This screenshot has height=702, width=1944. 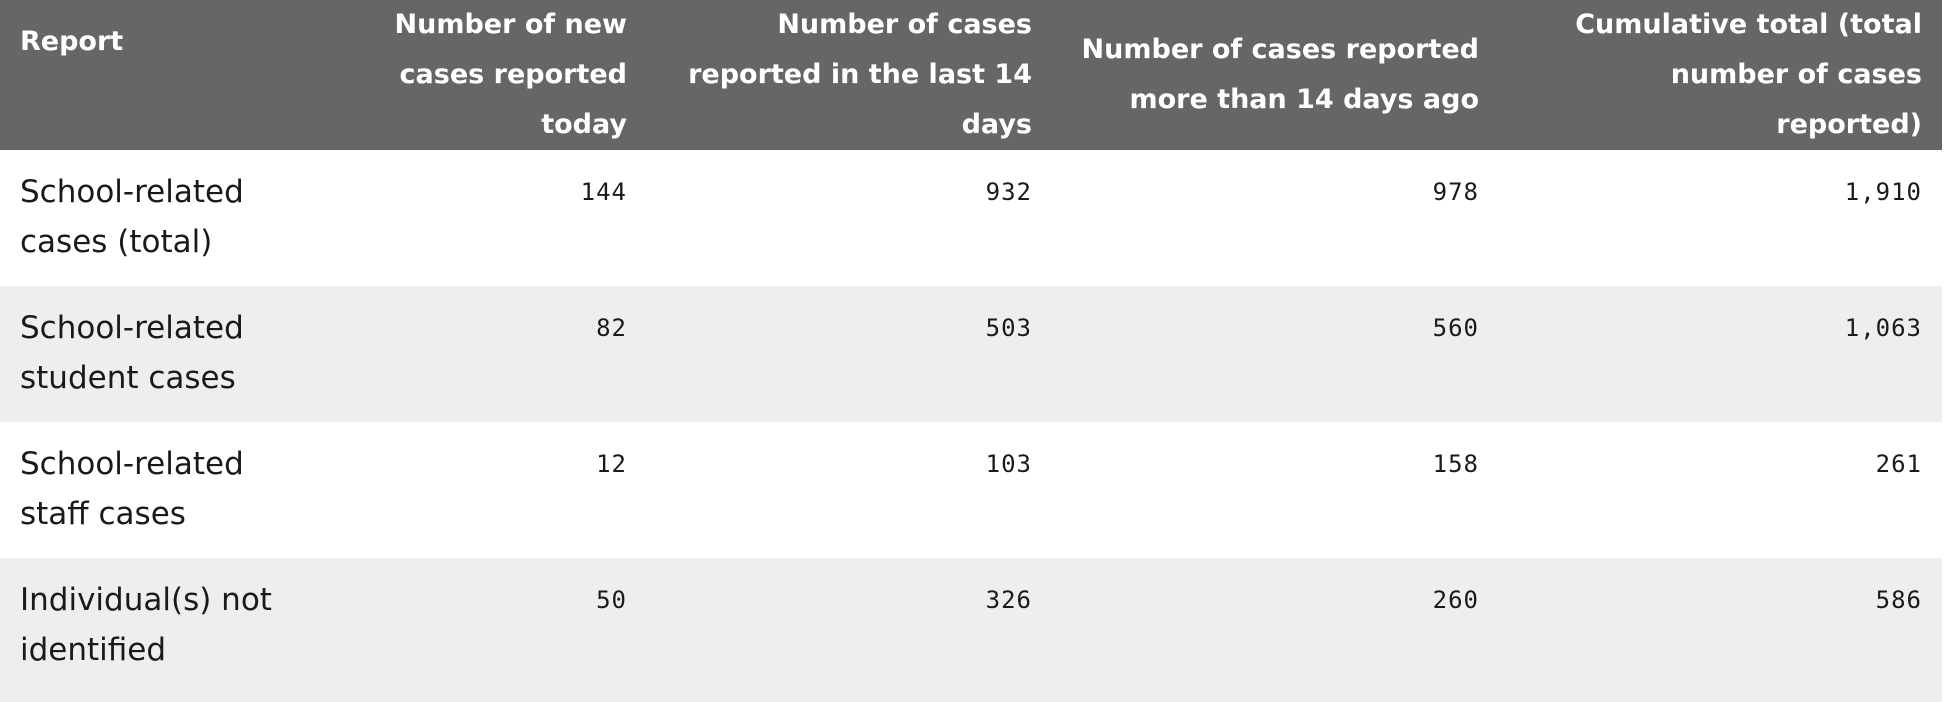 I want to click on cell-cumulative-total: 1,063, so click(x=1720, y=354).